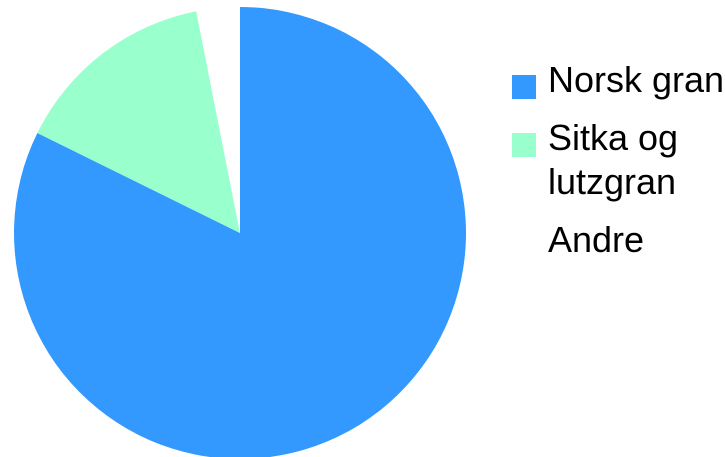 The height and width of the screenshot is (457, 725). I want to click on legend-swatch-sitka-og-lutzgran, so click(524, 145).